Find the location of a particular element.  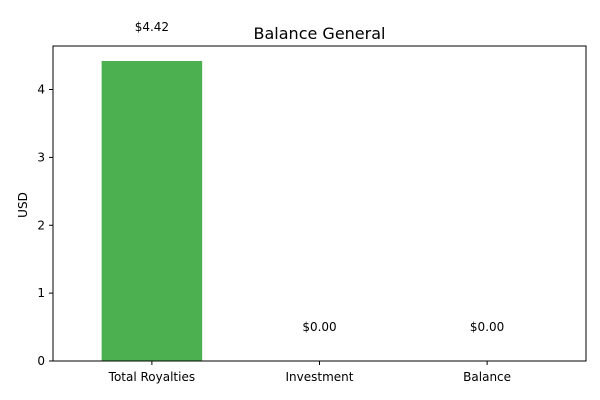

y-tick-label: 4 is located at coordinates (41, 90).